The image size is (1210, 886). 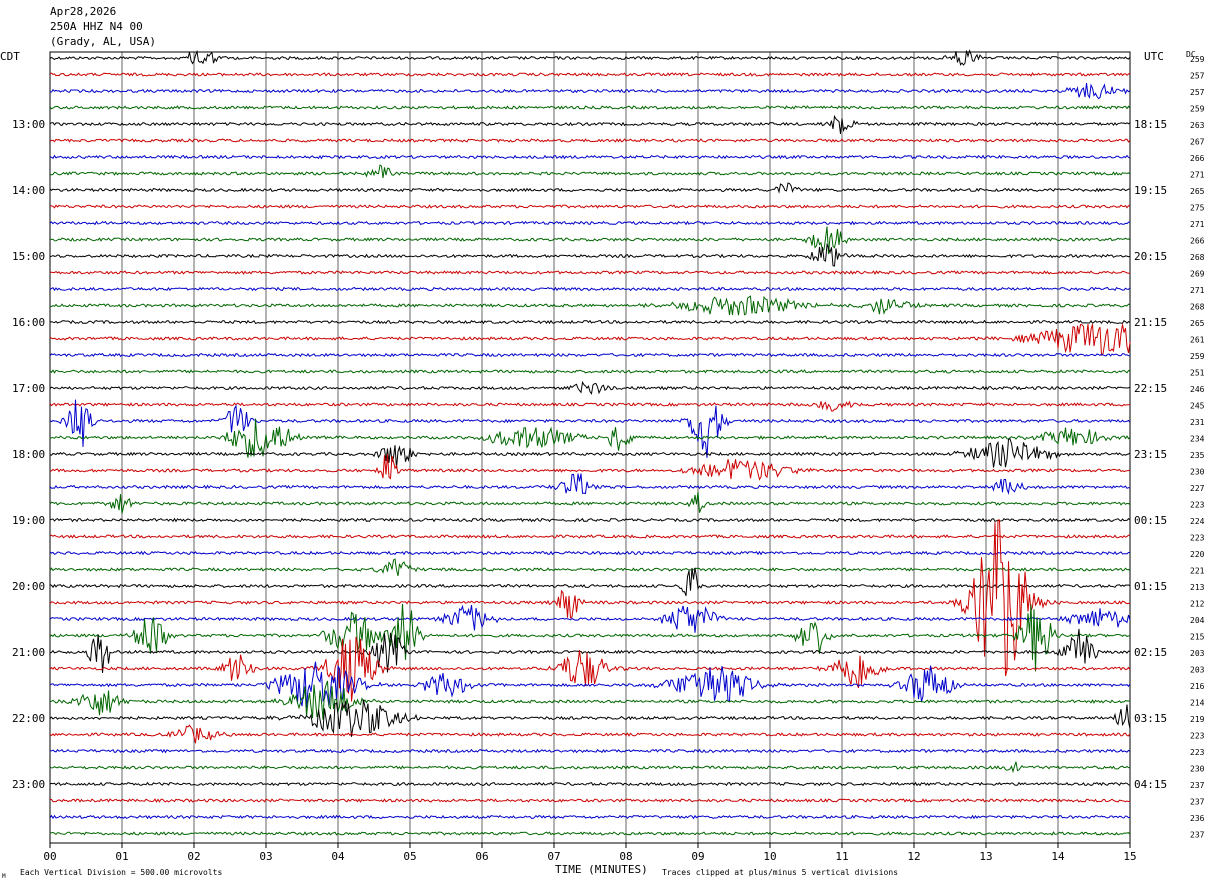 I want to click on dc-offset-value: 246, so click(x=1197, y=389).